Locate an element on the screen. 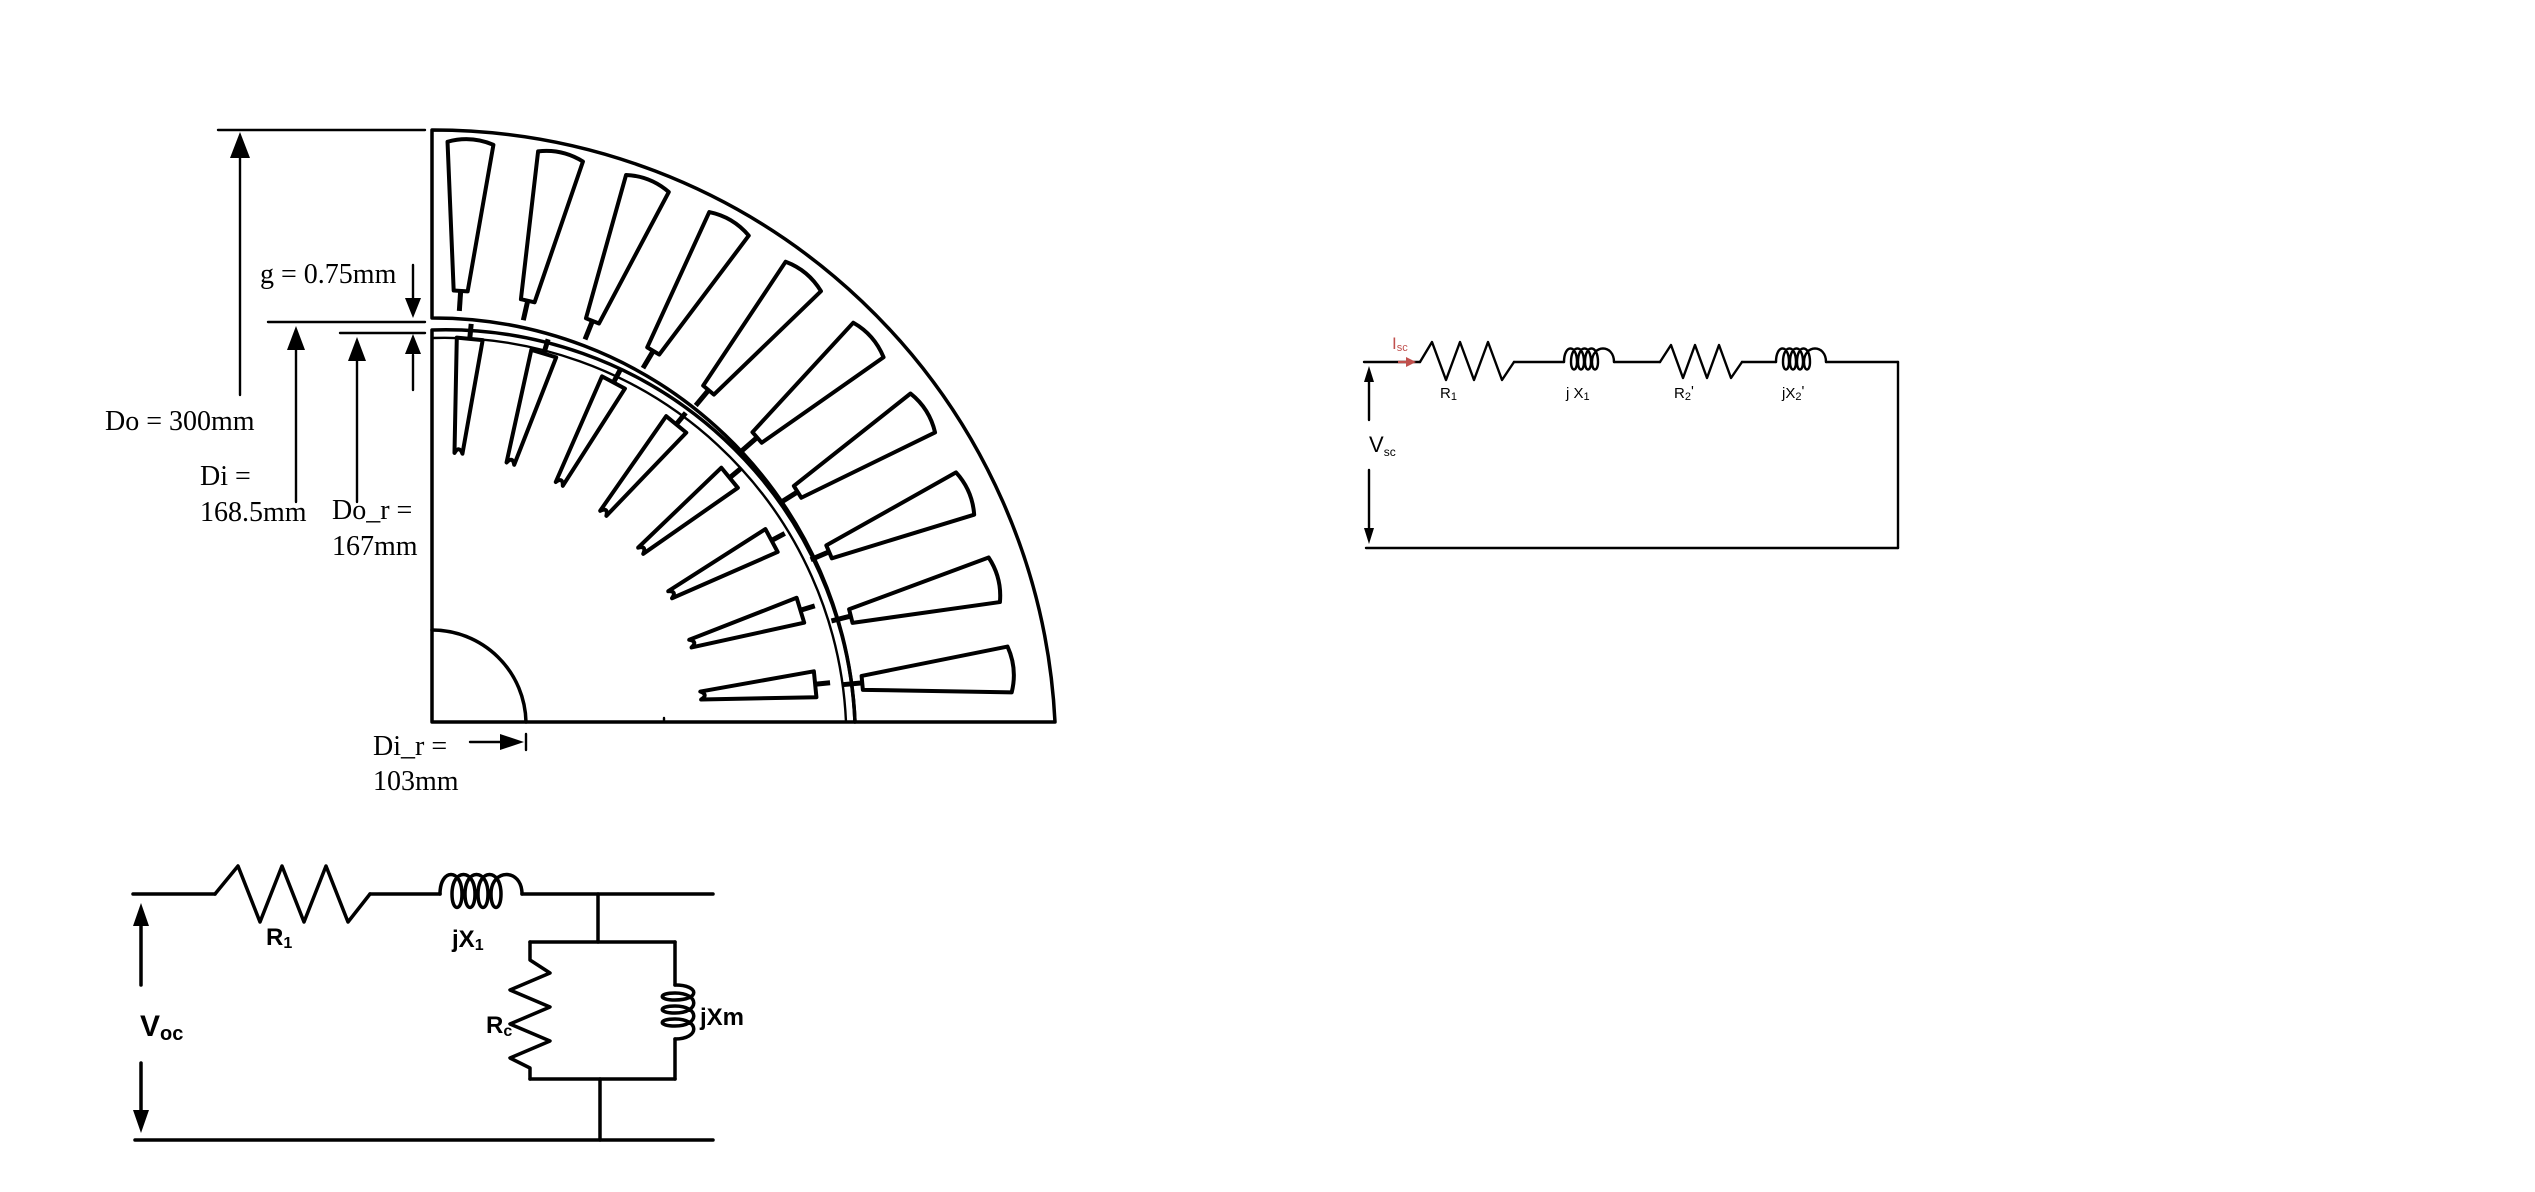  dor-label-line1: Do_r = is located at coordinates (372, 510).